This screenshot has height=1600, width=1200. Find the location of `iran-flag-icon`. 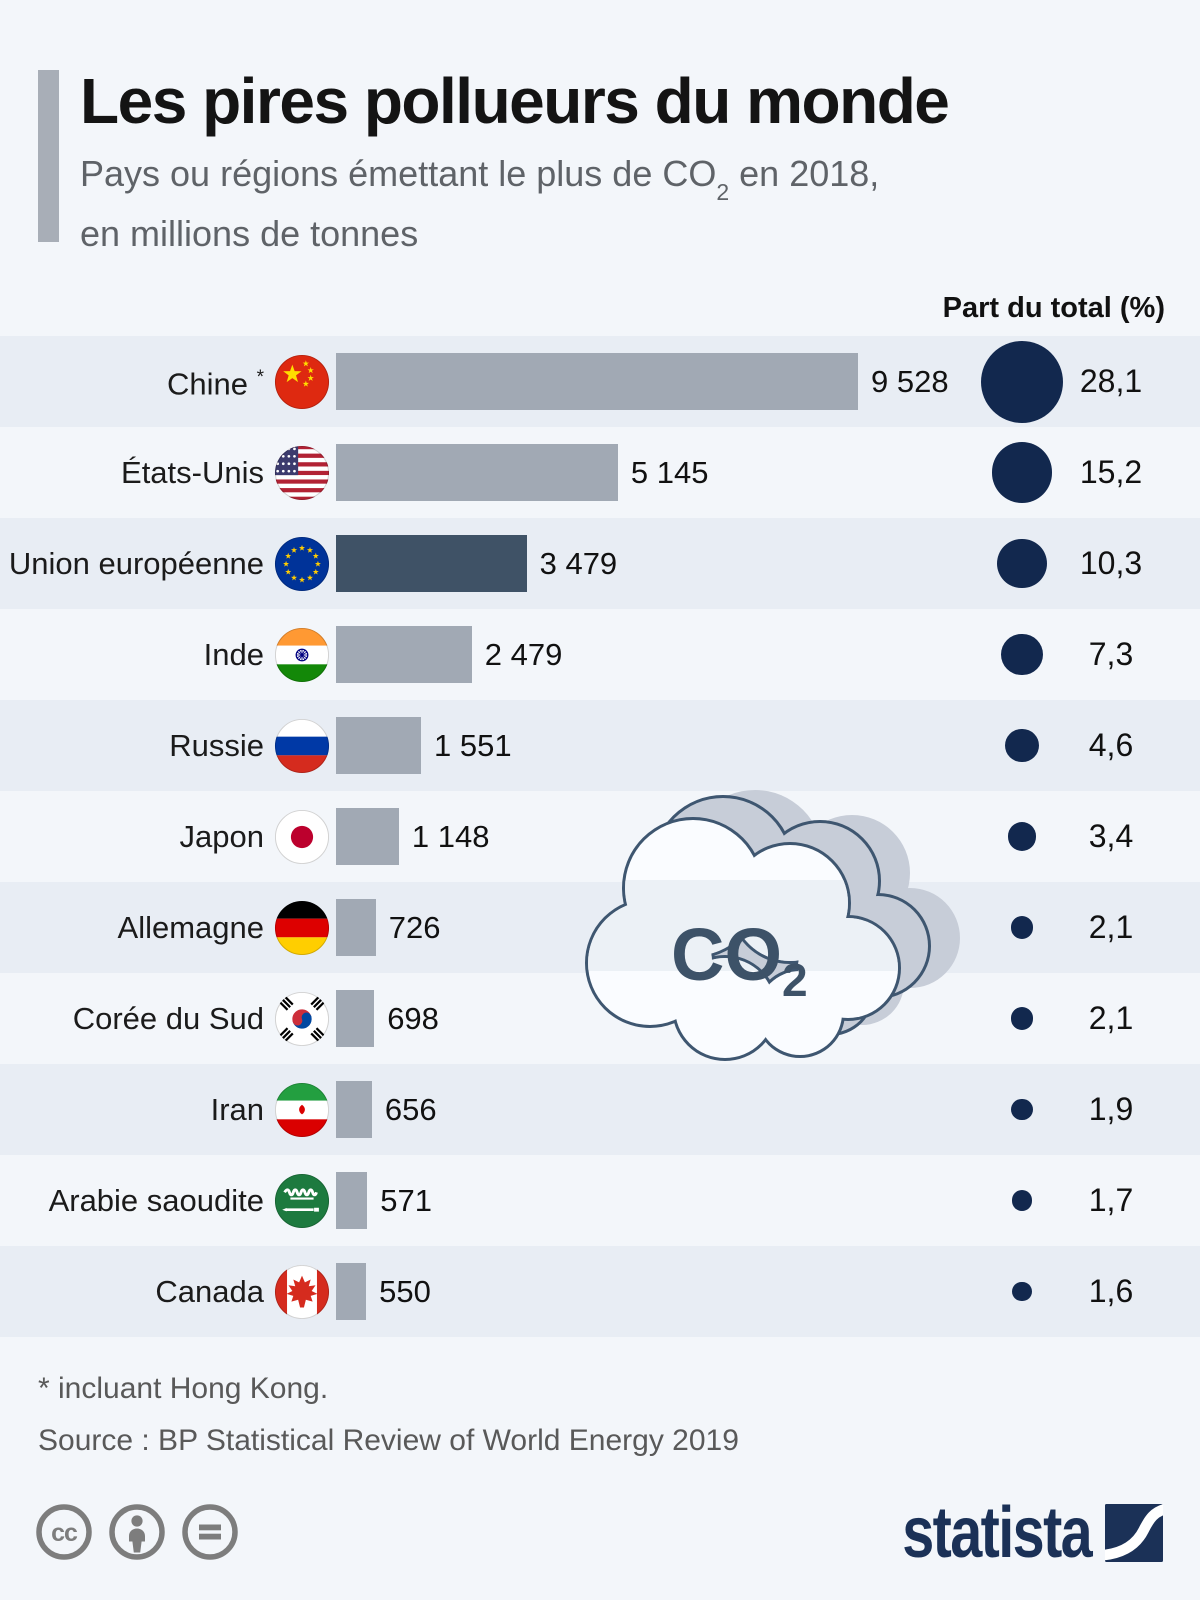

iran-flag-icon is located at coordinates (302, 1109).